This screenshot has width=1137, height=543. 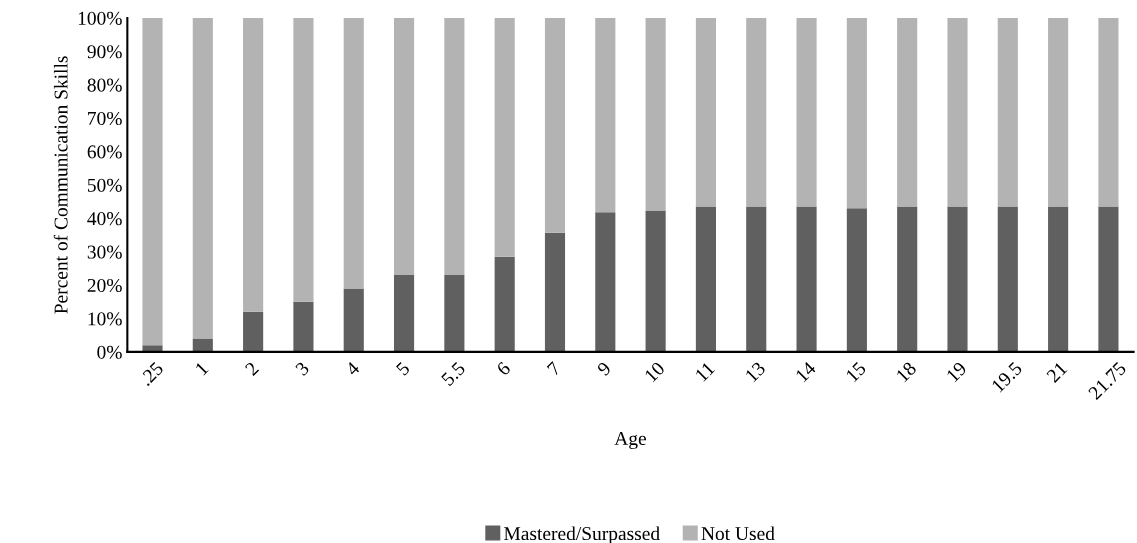 What do you see at coordinates (856, 372) in the screenshot?
I see `x-tick-label: 15` at bounding box center [856, 372].